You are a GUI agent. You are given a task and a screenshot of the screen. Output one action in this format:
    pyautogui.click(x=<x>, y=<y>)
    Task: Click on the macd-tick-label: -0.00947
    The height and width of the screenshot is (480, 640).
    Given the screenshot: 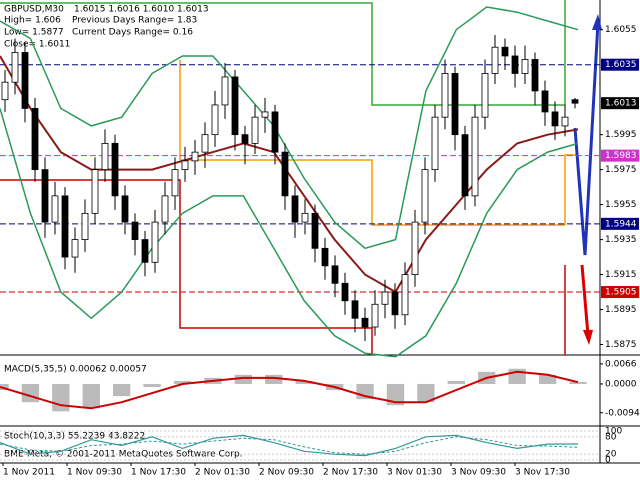 What is the action you would take?
    pyautogui.click(x=622, y=413)
    